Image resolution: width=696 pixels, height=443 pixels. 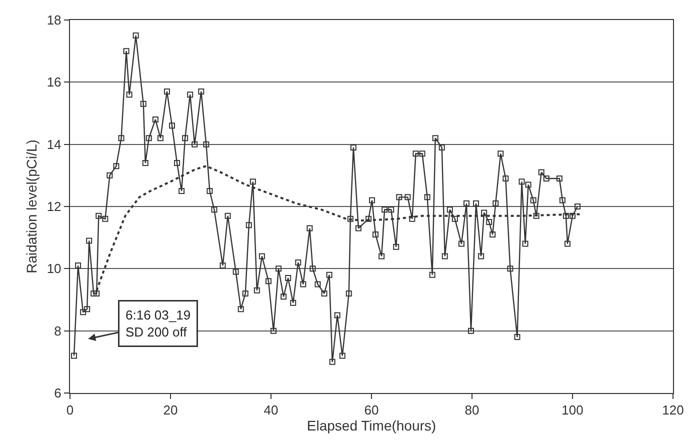 I want to click on y-tick-label: 8, so click(x=58, y=330).